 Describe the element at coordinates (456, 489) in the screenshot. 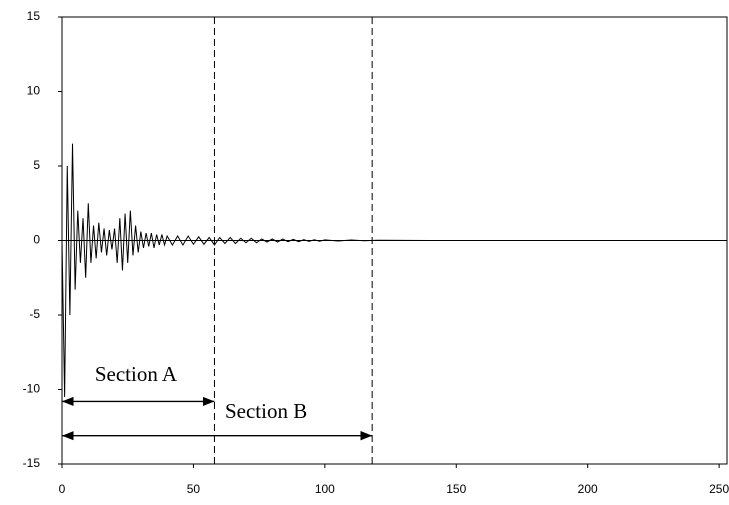

I see `x-tick-label: 150` at that location.